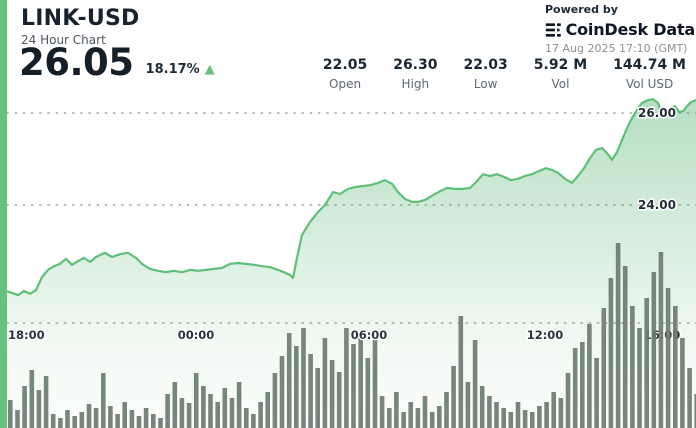  What do you see at coordinates (26, 335) in the screenshot?
I see `svg-text: 18:00` at bounding box center [26, 335].